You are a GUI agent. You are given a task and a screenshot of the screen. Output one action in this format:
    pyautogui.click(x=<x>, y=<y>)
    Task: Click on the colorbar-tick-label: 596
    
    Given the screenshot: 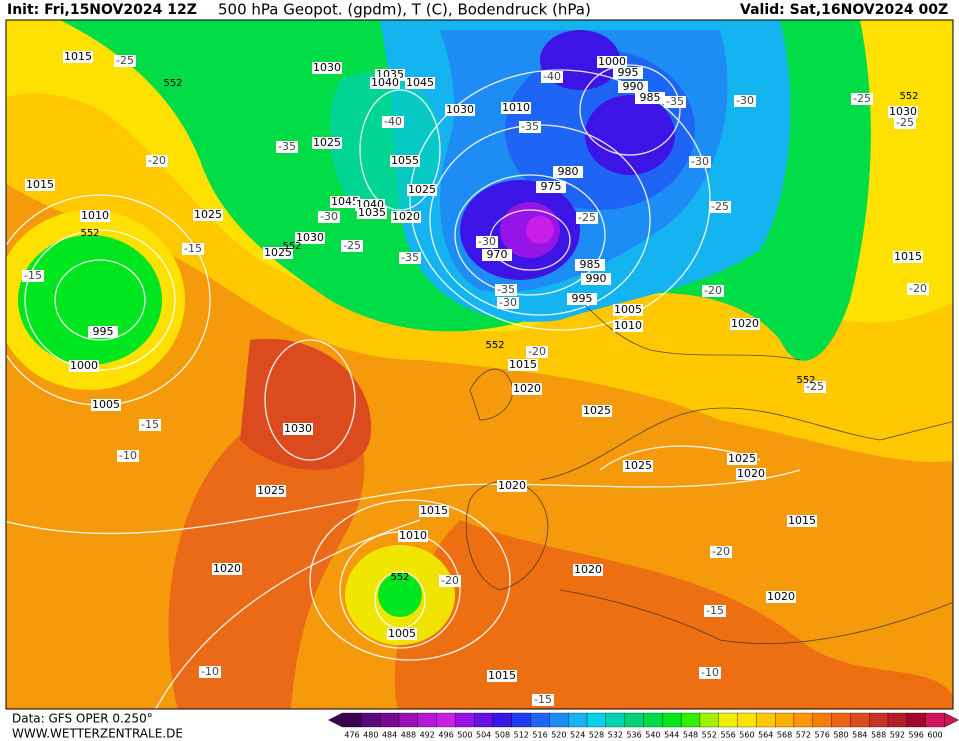 What is the action you would take?
    pyautogui.click(x=916, y=735)
    